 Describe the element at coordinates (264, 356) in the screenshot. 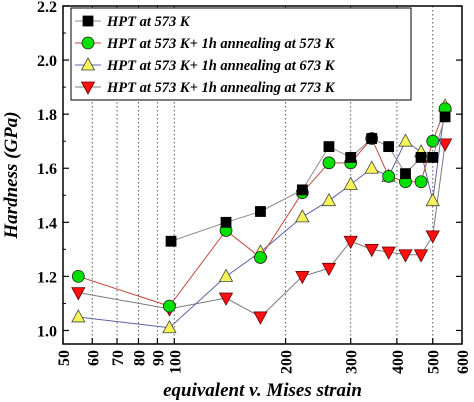

I see `x-axis: 50 60 70 80 90 100 200 300 400 500 600` at that location.